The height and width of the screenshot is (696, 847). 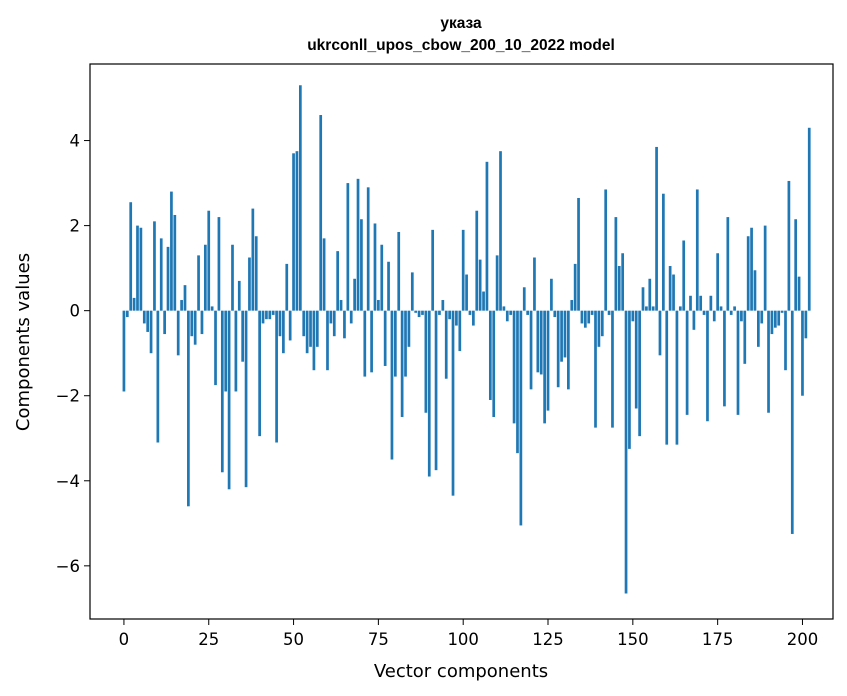 I want to click on y-tick-label-4: 2, so click(x=75, y=226).